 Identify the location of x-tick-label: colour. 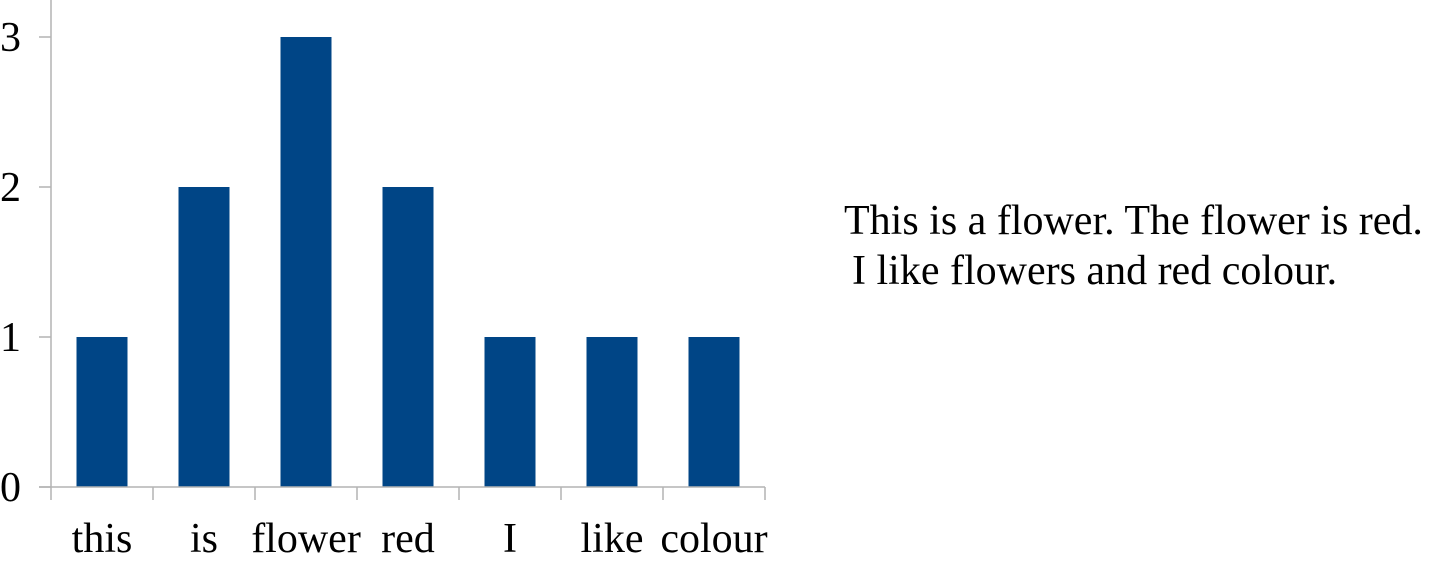
(713, 539).